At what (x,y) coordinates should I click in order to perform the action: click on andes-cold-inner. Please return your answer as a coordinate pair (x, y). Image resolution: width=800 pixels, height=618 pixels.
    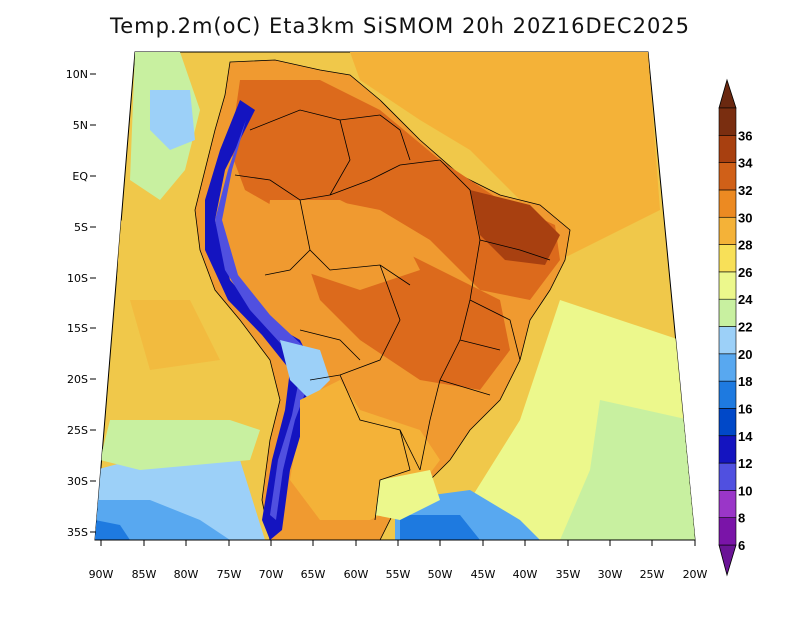
    Looking at the image, I should click on (262, 320).